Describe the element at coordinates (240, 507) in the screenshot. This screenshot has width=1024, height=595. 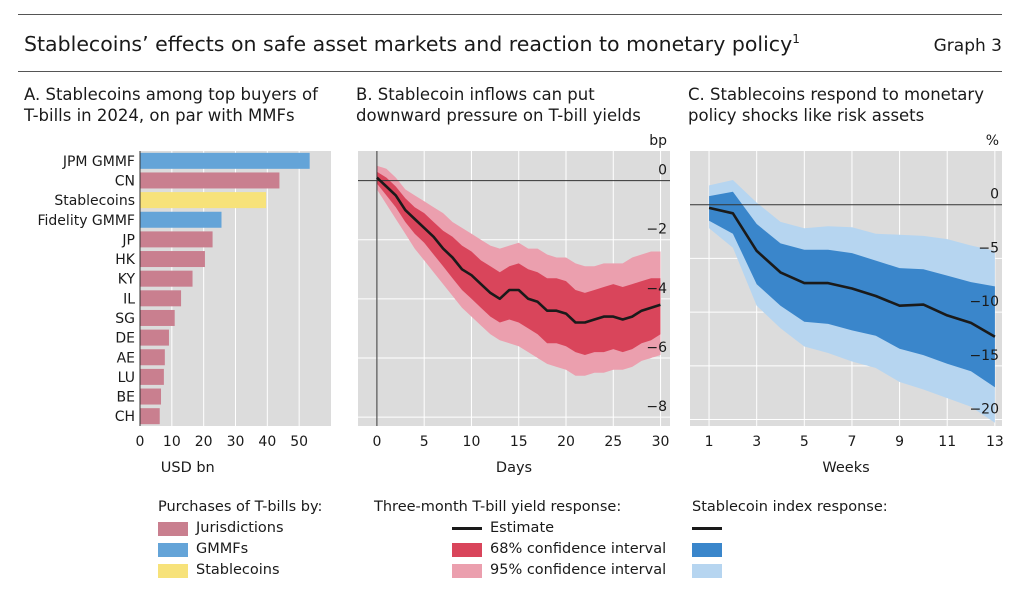
I see `legend-a-heading: Purchases of T-bills by:` at that location.